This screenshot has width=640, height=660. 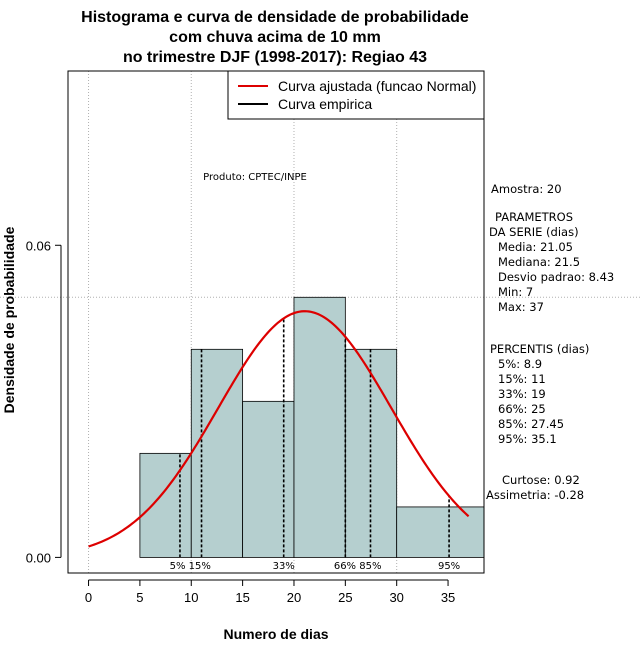 I want to click on info-p66: 66%: 25, so click(x=522, y=409).